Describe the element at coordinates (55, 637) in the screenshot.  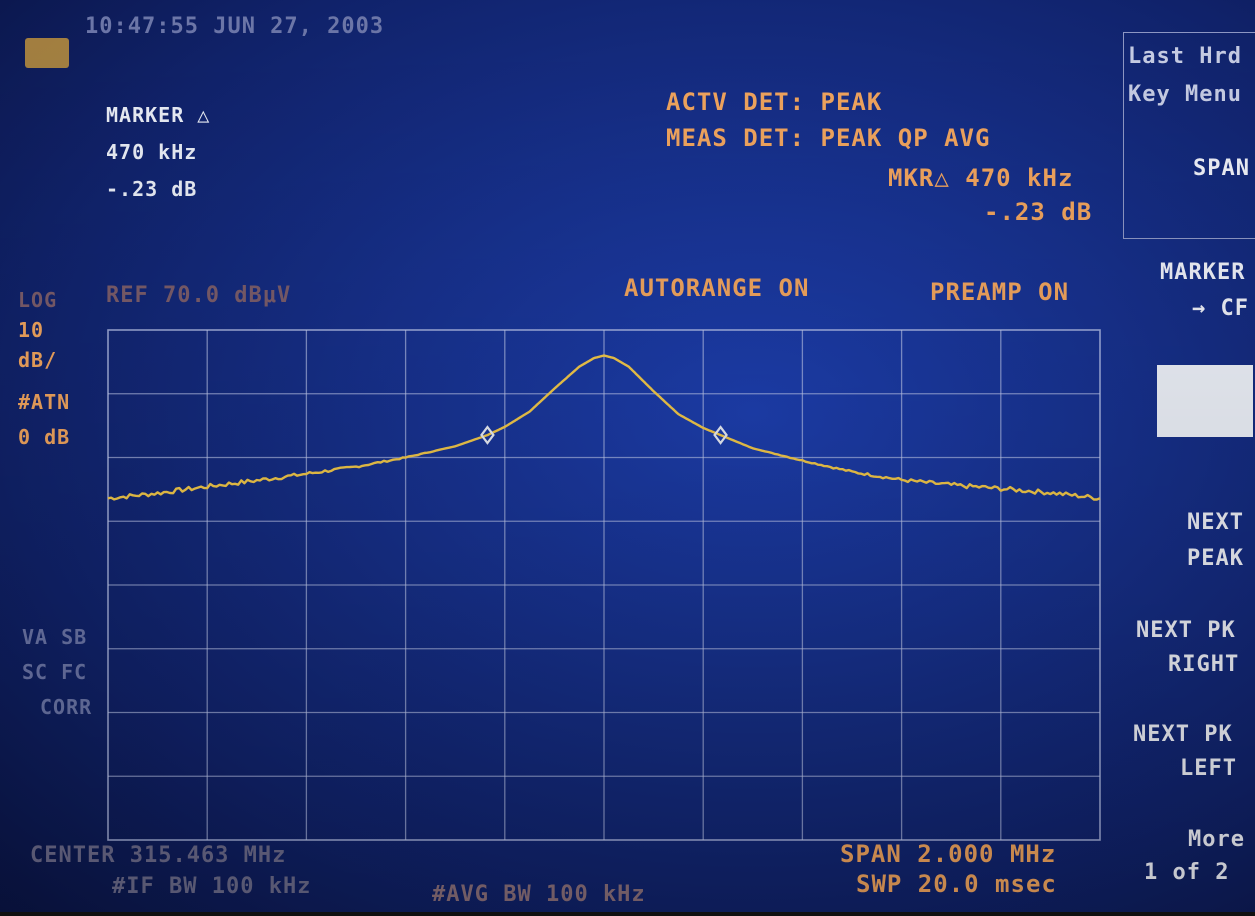
I see `indicator-va-sb: VA SB` at that location.